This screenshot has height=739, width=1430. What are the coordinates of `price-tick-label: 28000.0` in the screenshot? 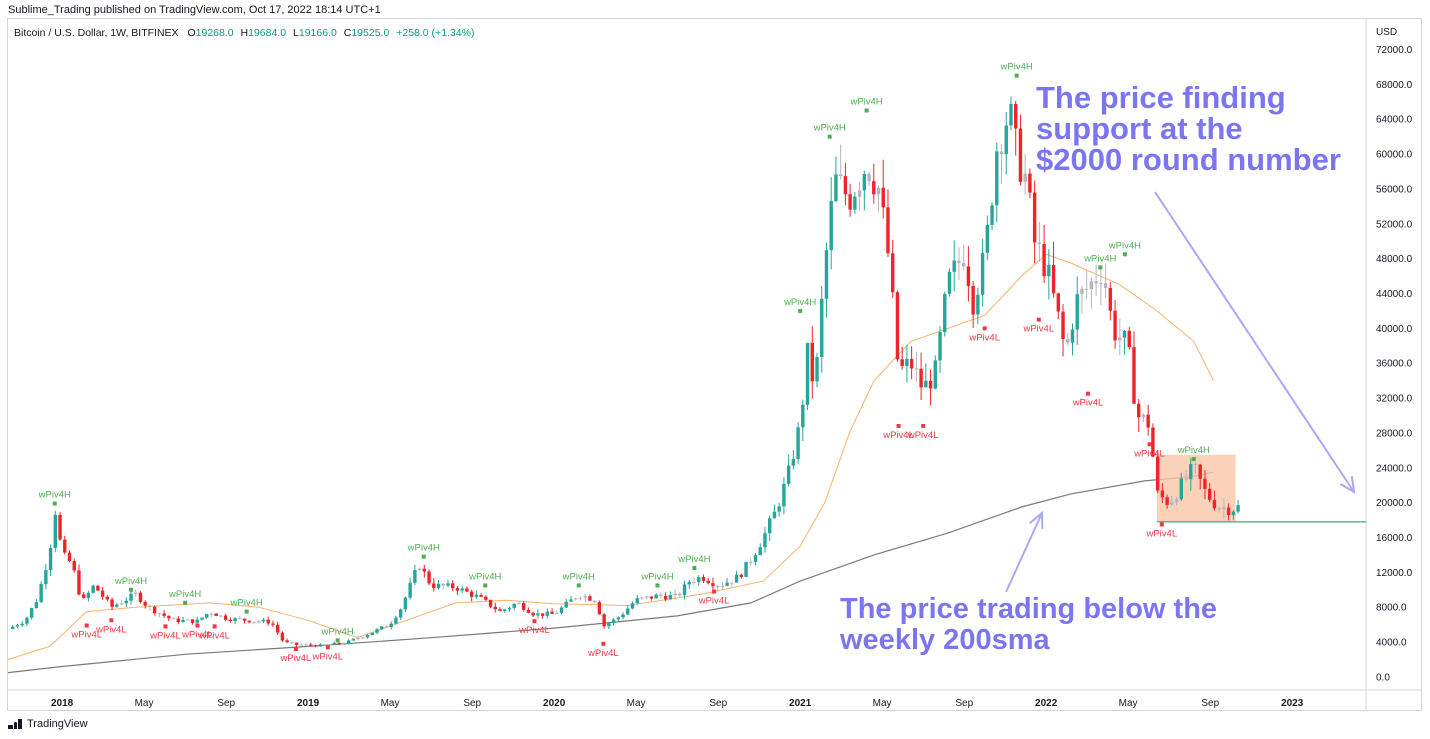 It's located at (1394, 433).